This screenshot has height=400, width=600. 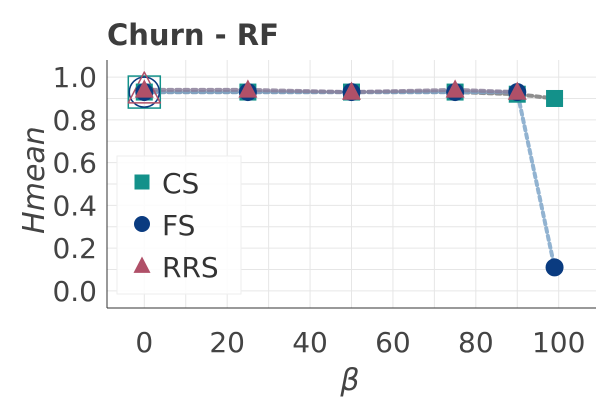 What do you see at coordinates (74, 120) in the screenshot?
I see `y-tick-label: 0.8` at bounding box center [74, 120].